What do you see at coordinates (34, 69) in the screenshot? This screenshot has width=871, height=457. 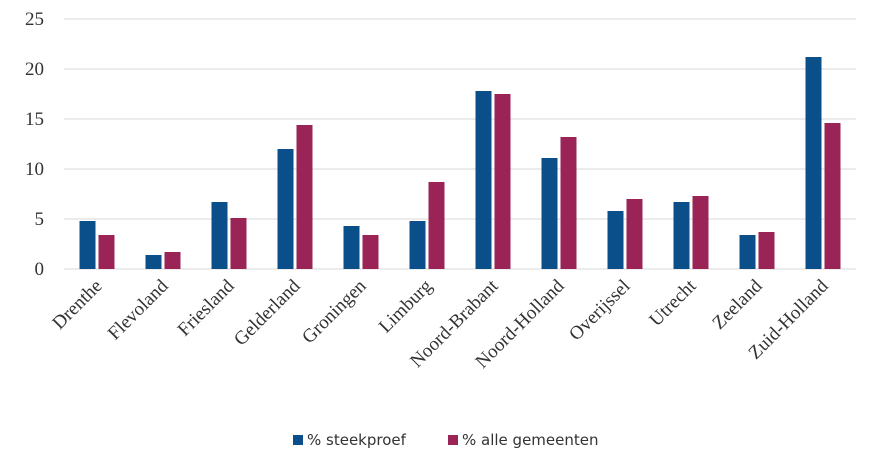 I see `y-tick-label: 20` at bounding box center [34, 69].